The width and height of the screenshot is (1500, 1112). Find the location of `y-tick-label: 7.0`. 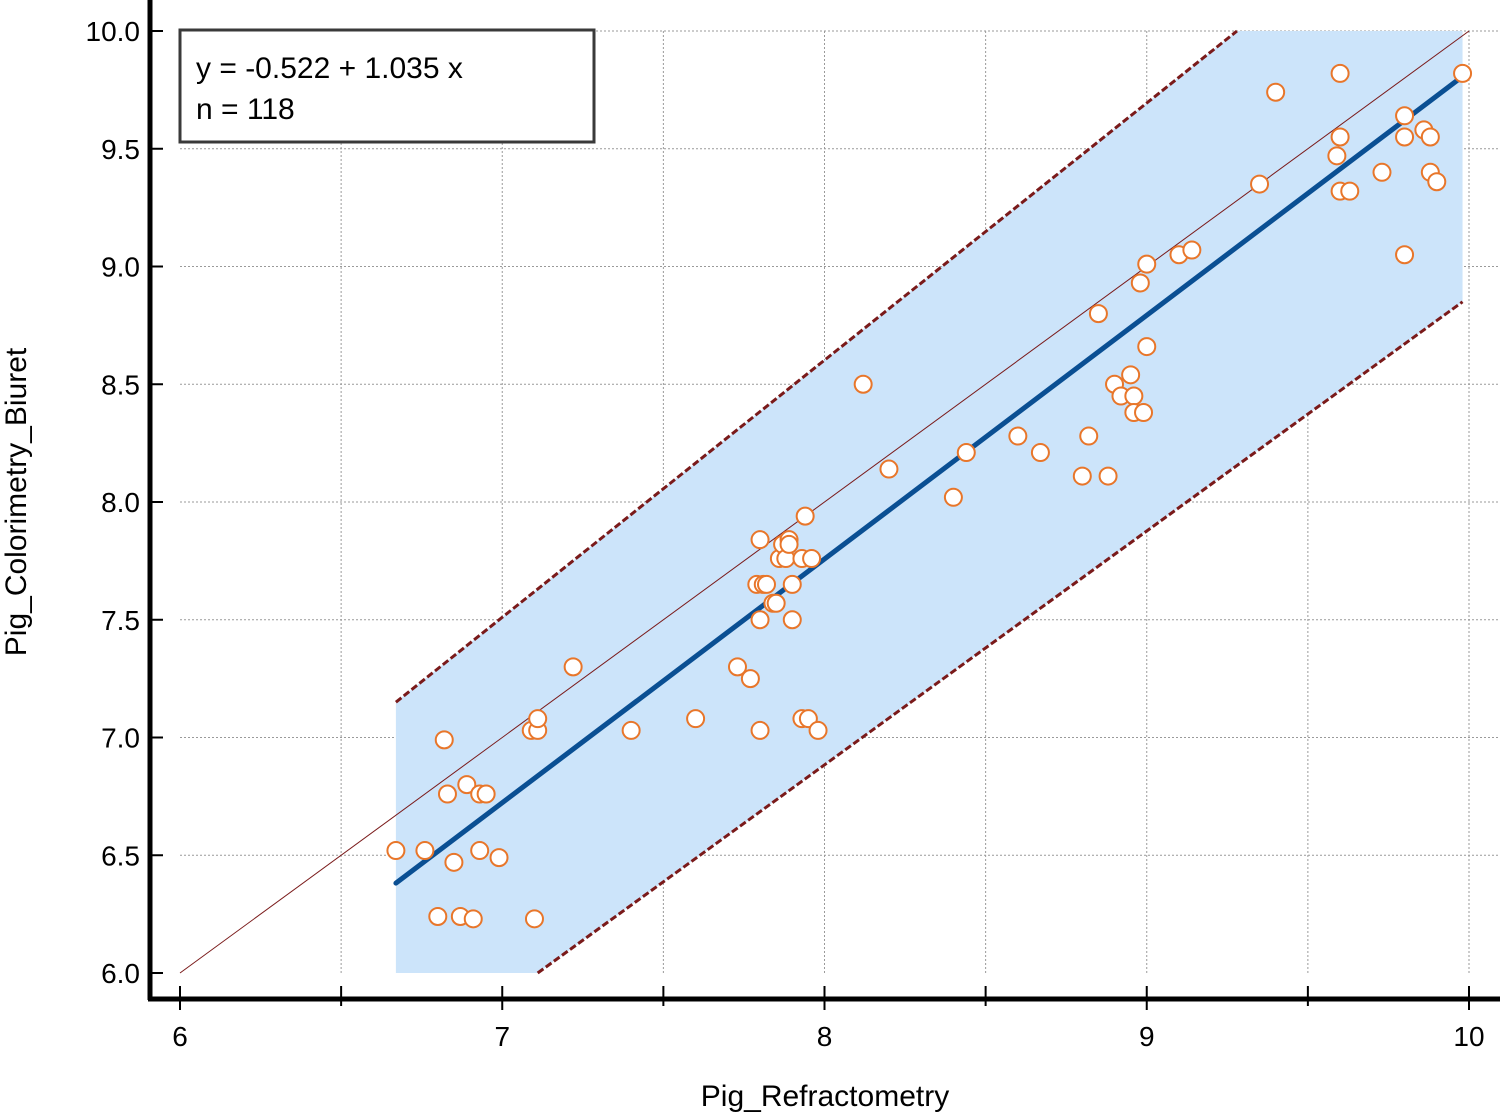

y-tick-label: 7.0 is located at coordinates (120, 738).